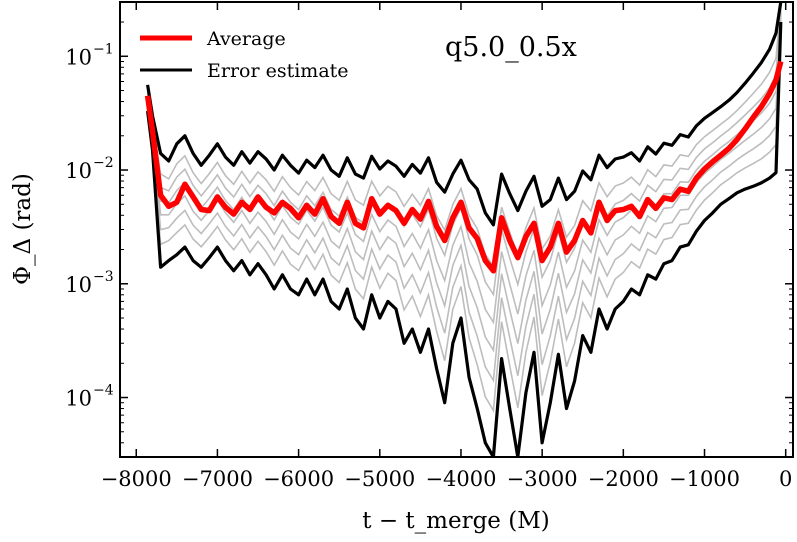  Describe the element at coordinates (623, 479) in the screenshot. I see `x-tick-label: −2000` at that location.